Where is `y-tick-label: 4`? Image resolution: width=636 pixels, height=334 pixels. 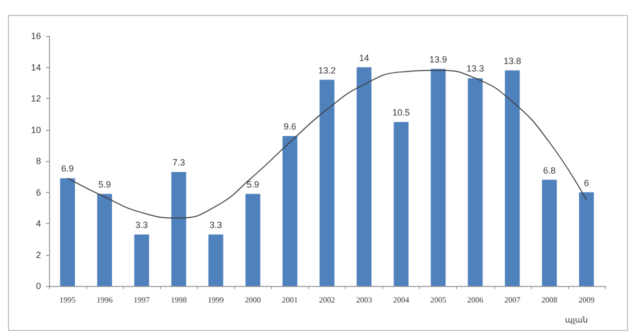
y-tick-label: 4 is located at coordinates (38, 223).